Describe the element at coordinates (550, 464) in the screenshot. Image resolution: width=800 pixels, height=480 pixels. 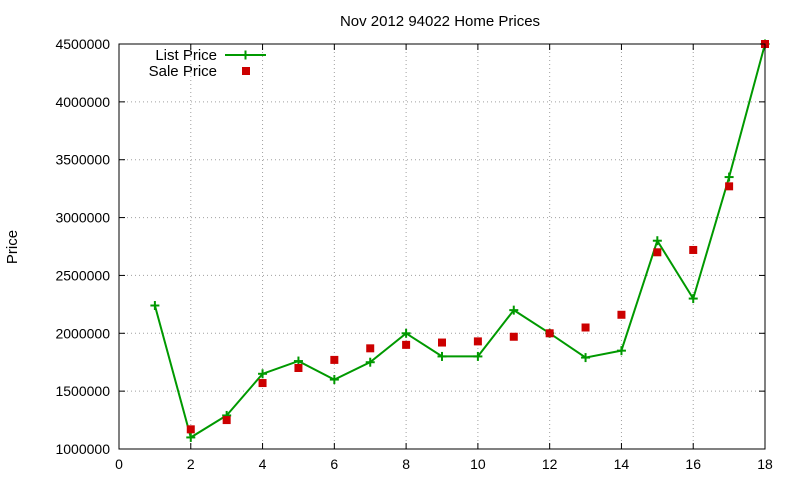
I see `x-tick-label: 12` at that location.